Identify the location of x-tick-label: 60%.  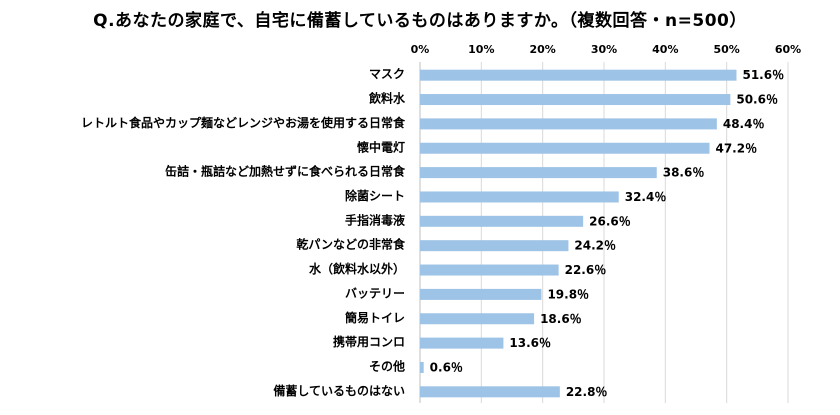
(788, 49).